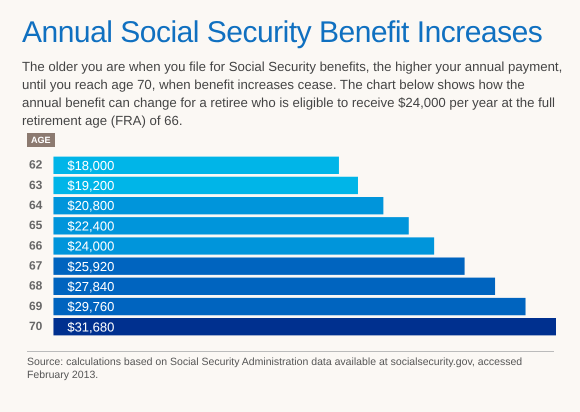 This screenshot has height=412, width=580. What do you see at coordinates (90, 186) in the screenshot?
I see `data-label: $19,200` at bounding box center [90, 186].